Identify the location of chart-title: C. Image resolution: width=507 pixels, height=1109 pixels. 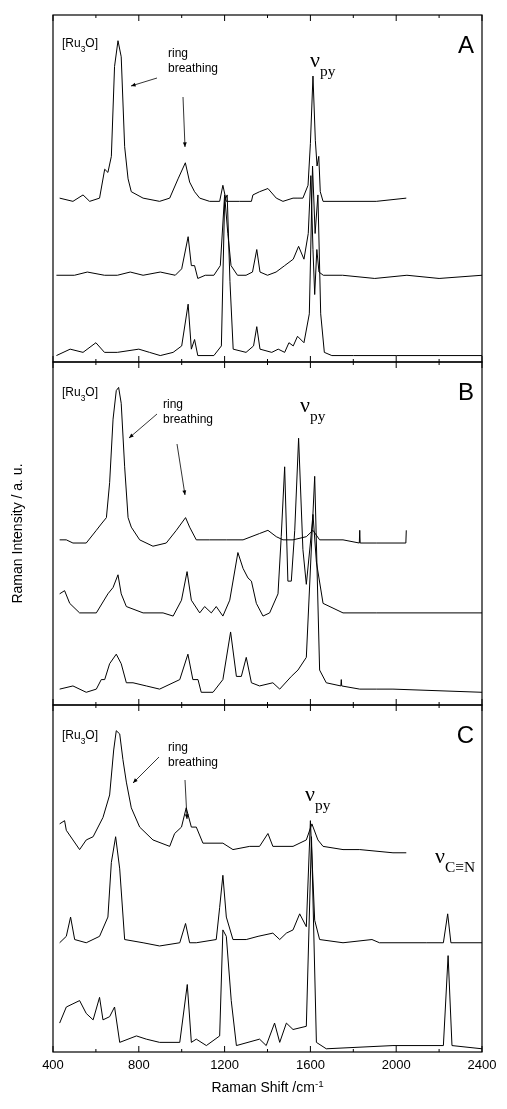
(465, 734).